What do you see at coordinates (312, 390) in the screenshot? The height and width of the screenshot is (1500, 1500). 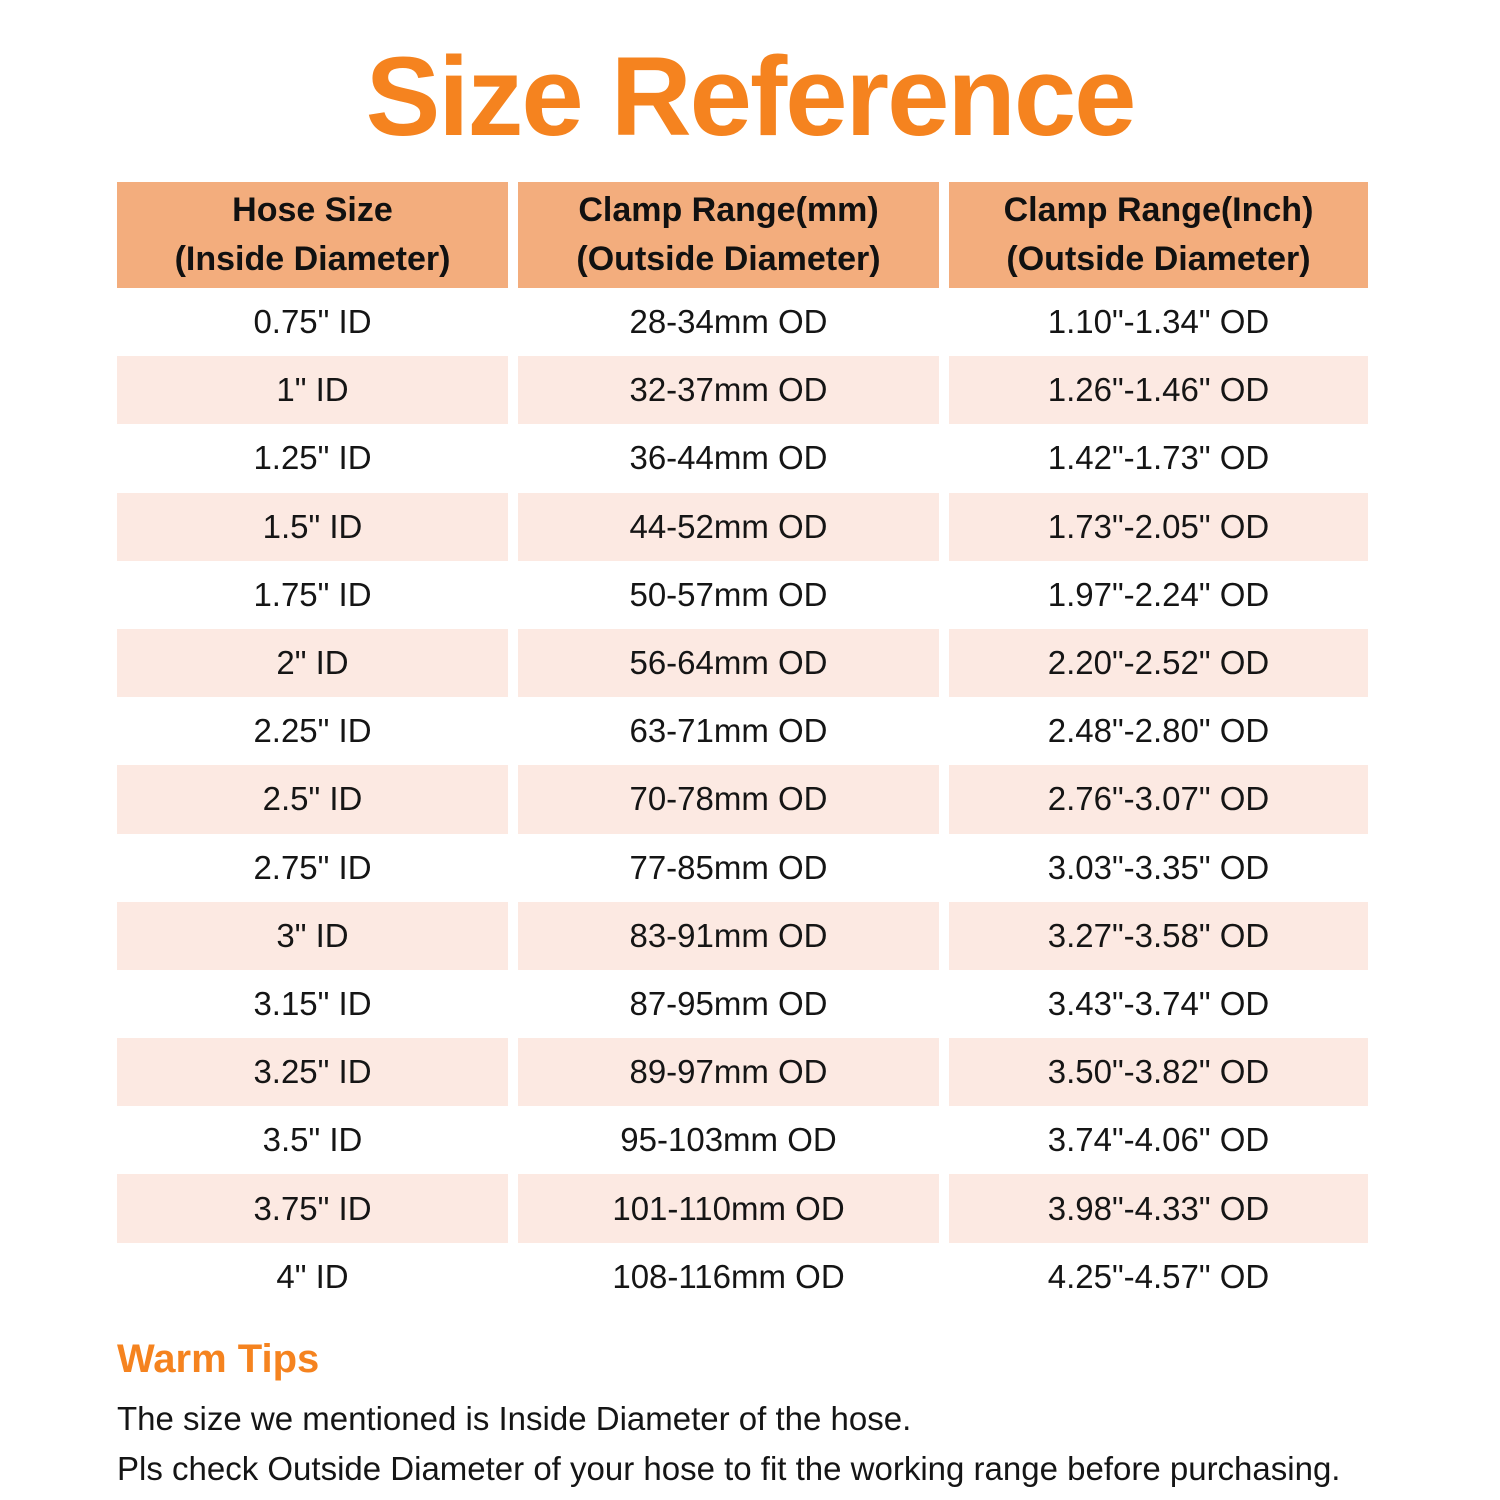 I see `table-cell: 1" ID` at bounding box center [312, 390].